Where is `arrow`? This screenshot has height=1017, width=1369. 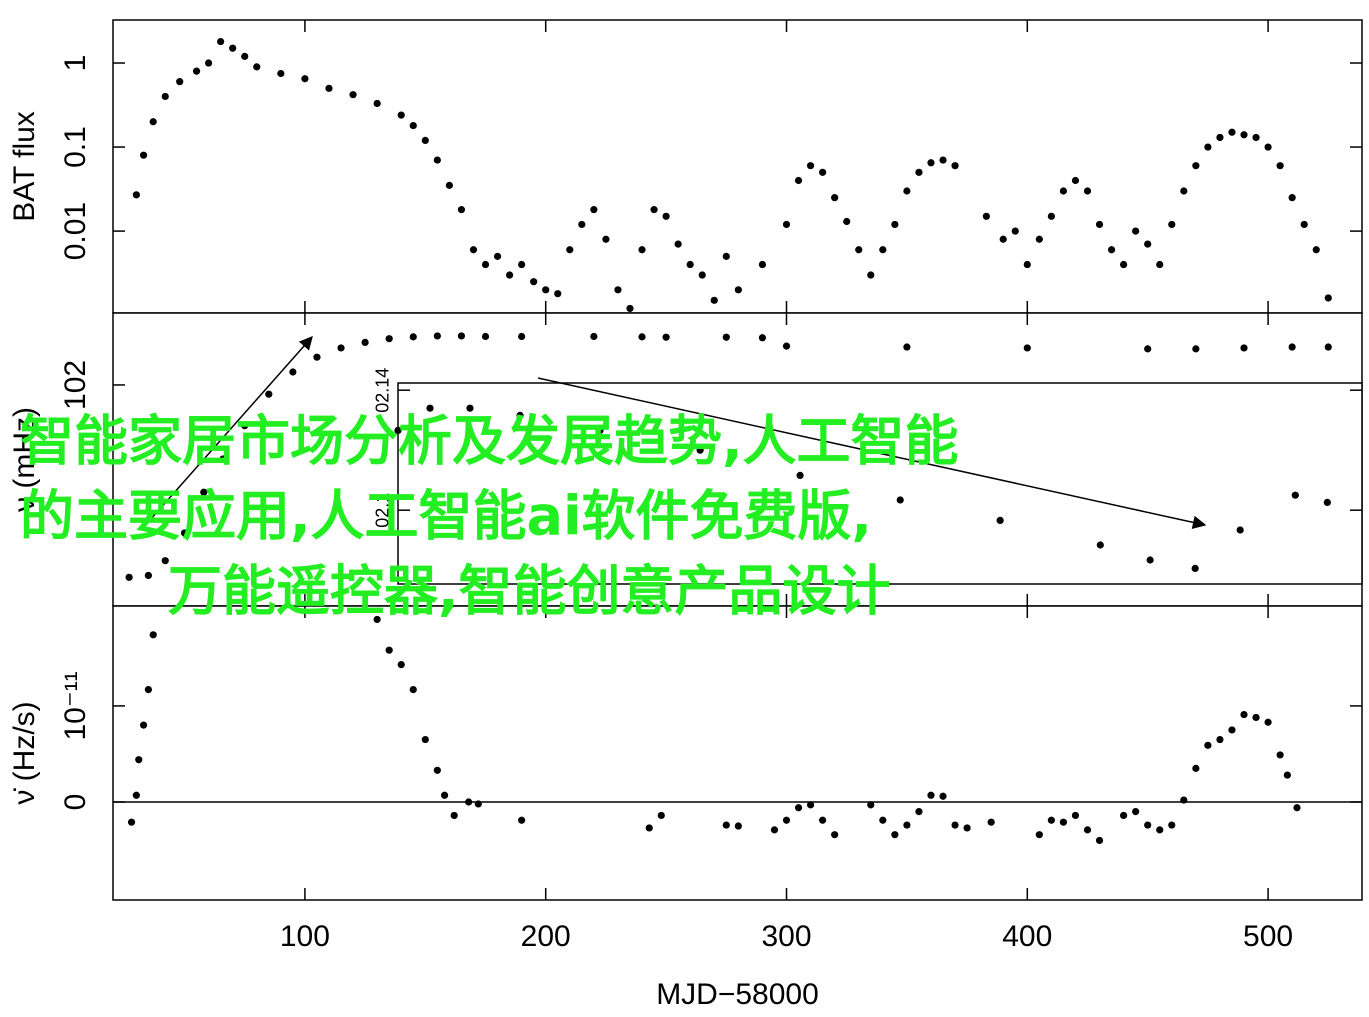 arrow is located at coordinates (872, 453).